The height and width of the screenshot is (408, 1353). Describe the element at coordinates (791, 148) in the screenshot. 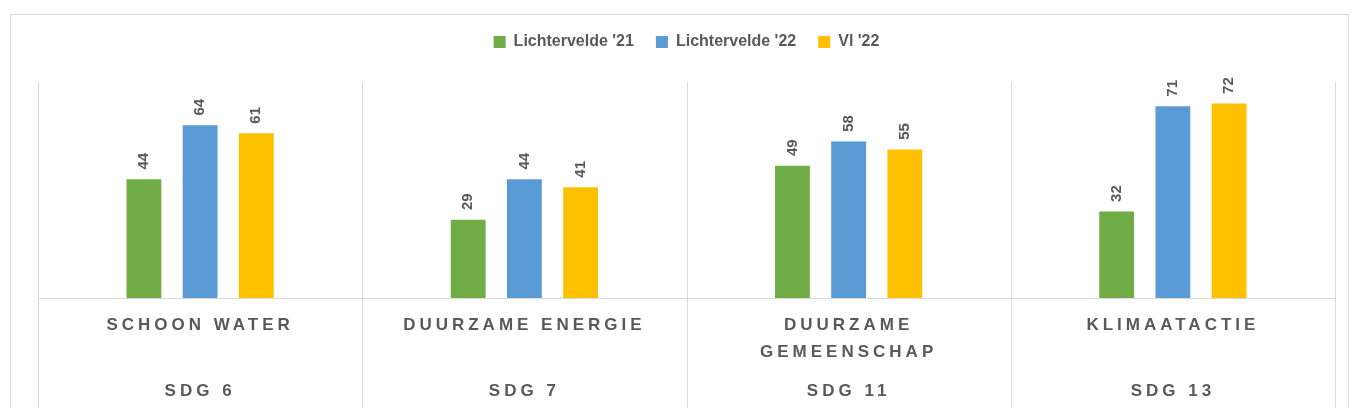

I see `data-label: 49` at that location.